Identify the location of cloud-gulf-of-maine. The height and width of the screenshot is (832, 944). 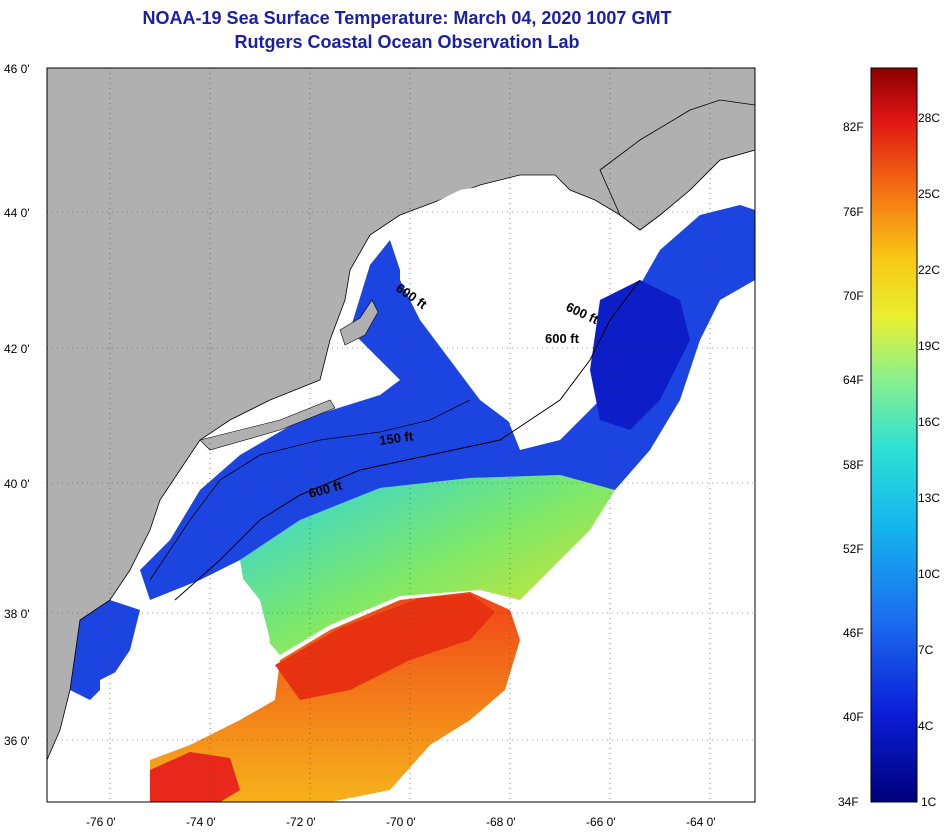
(500, 305).